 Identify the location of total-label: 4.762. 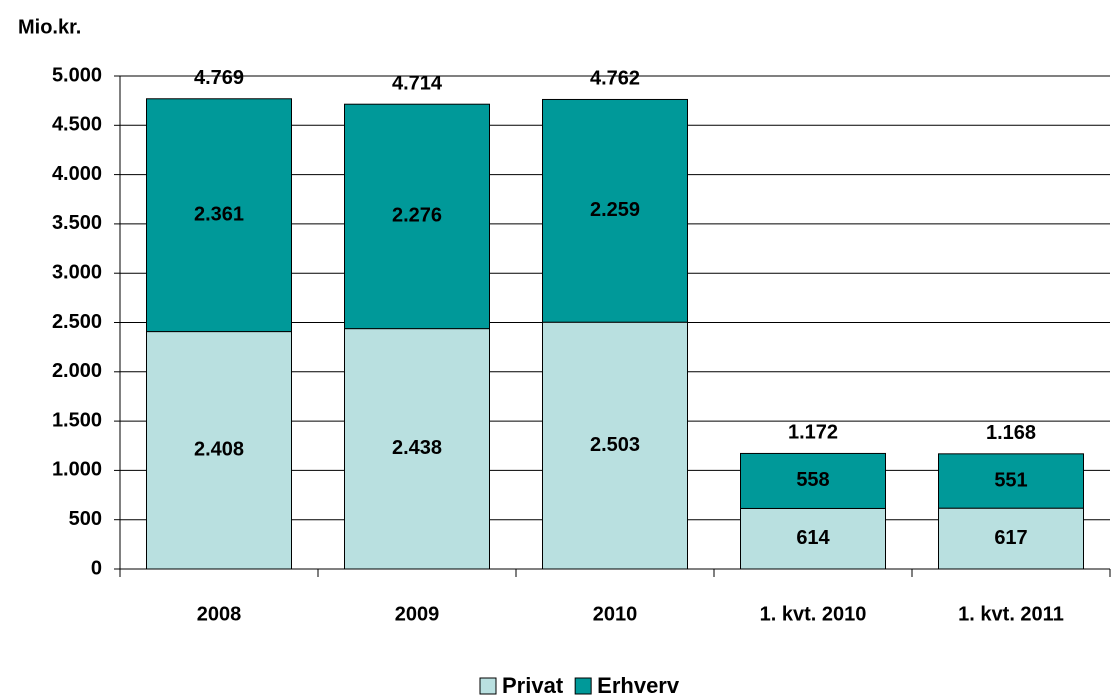
(615, 79).